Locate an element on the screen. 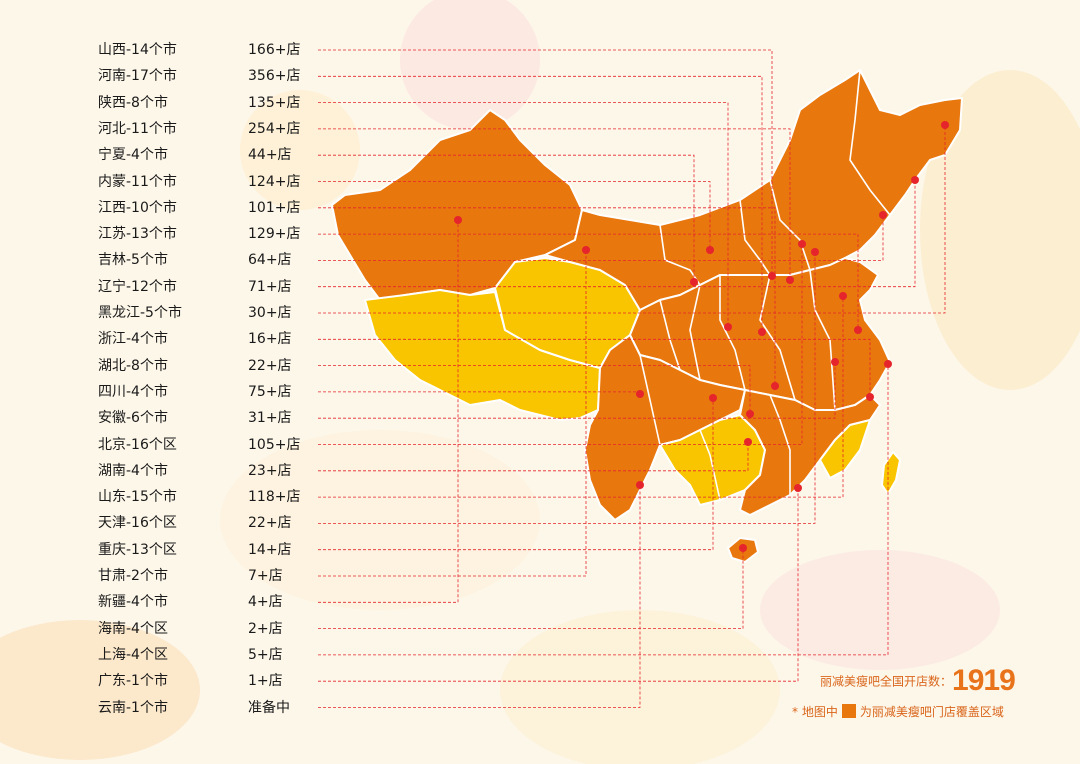 This screenshot has width=1080, height=764. province-row: 海南-4个区 2+店 is located at coordinates (208, 629).